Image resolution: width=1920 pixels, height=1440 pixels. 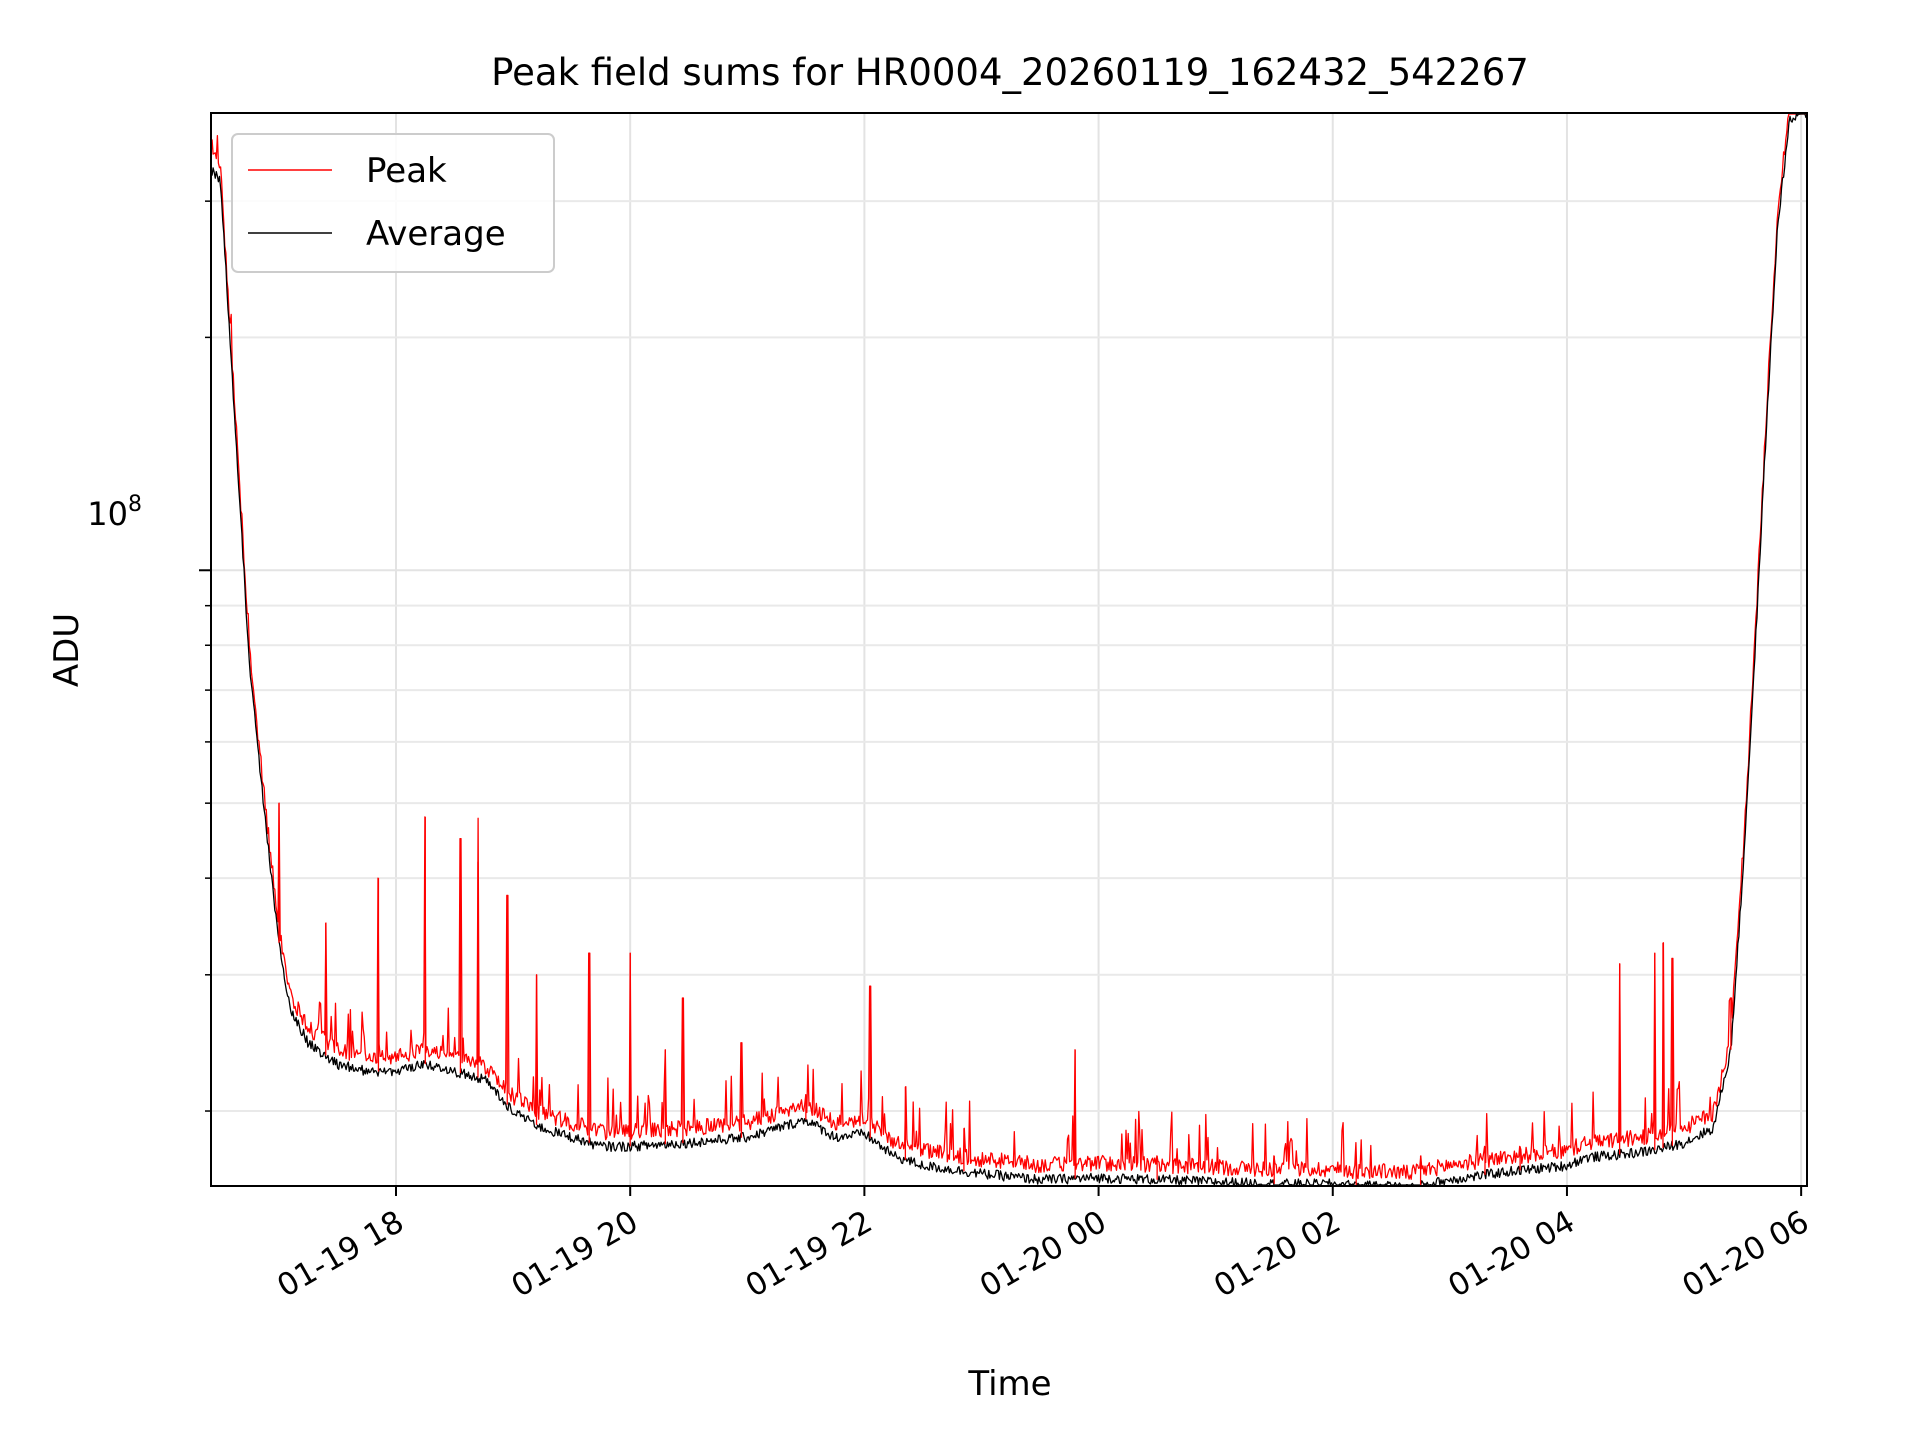 I want to click on legend-label-peak: Peak, so click(x=406, y=171).